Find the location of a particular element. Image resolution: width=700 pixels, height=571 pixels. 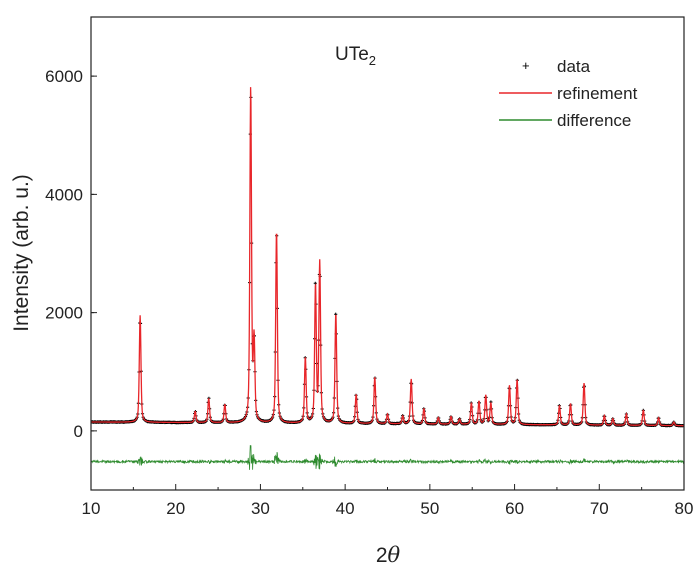

legend-label-data: data is located at coordinates (574, 66).